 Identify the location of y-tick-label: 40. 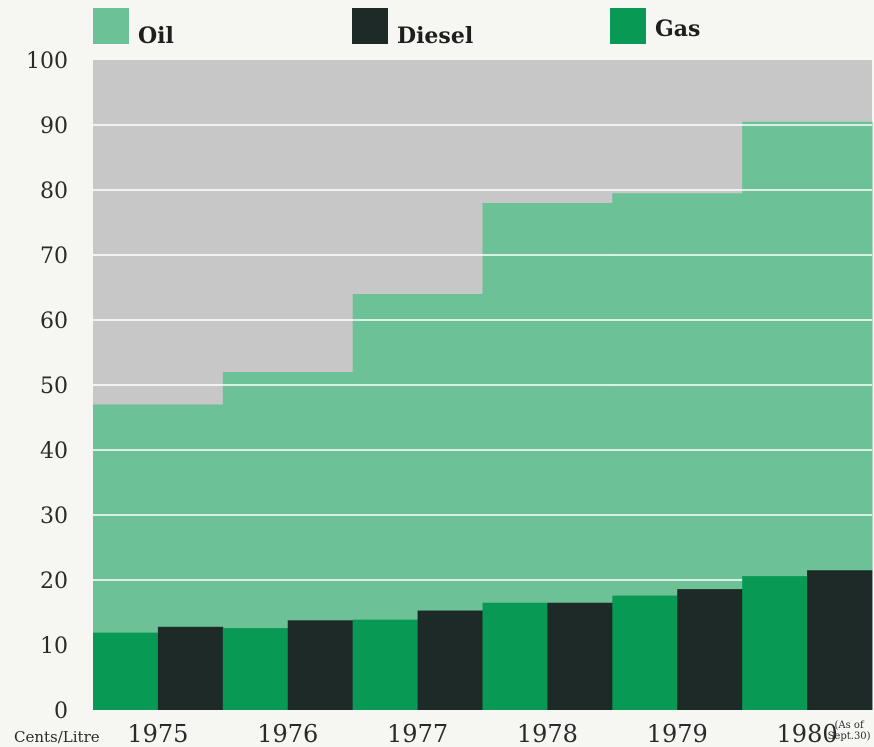
(54, 451).